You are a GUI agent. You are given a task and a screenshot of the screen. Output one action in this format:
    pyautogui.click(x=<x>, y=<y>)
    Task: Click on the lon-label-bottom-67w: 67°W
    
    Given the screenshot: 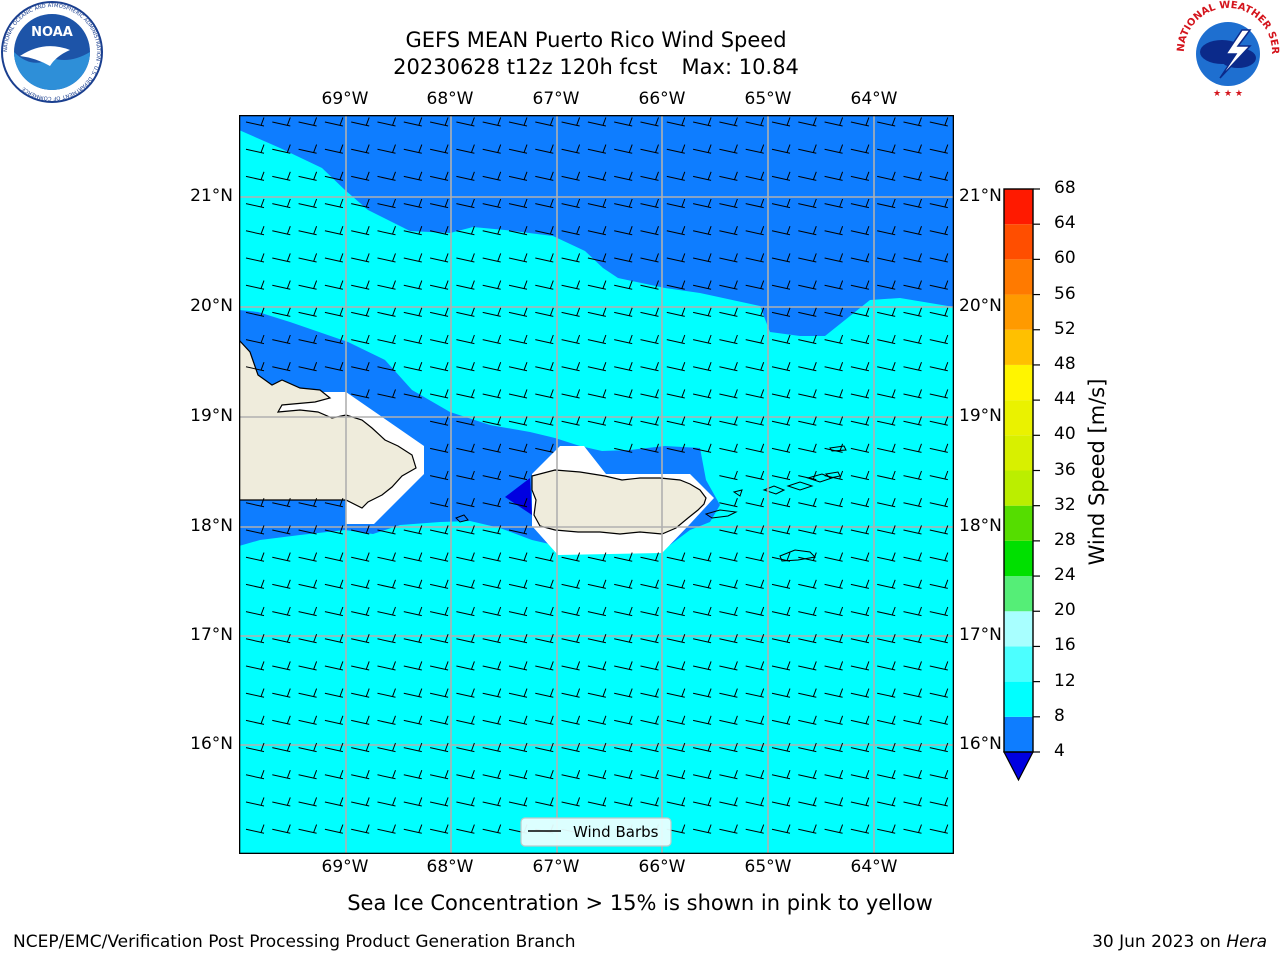 What is the action you would take?
    pyautogui.click(x=556, y=867)
    